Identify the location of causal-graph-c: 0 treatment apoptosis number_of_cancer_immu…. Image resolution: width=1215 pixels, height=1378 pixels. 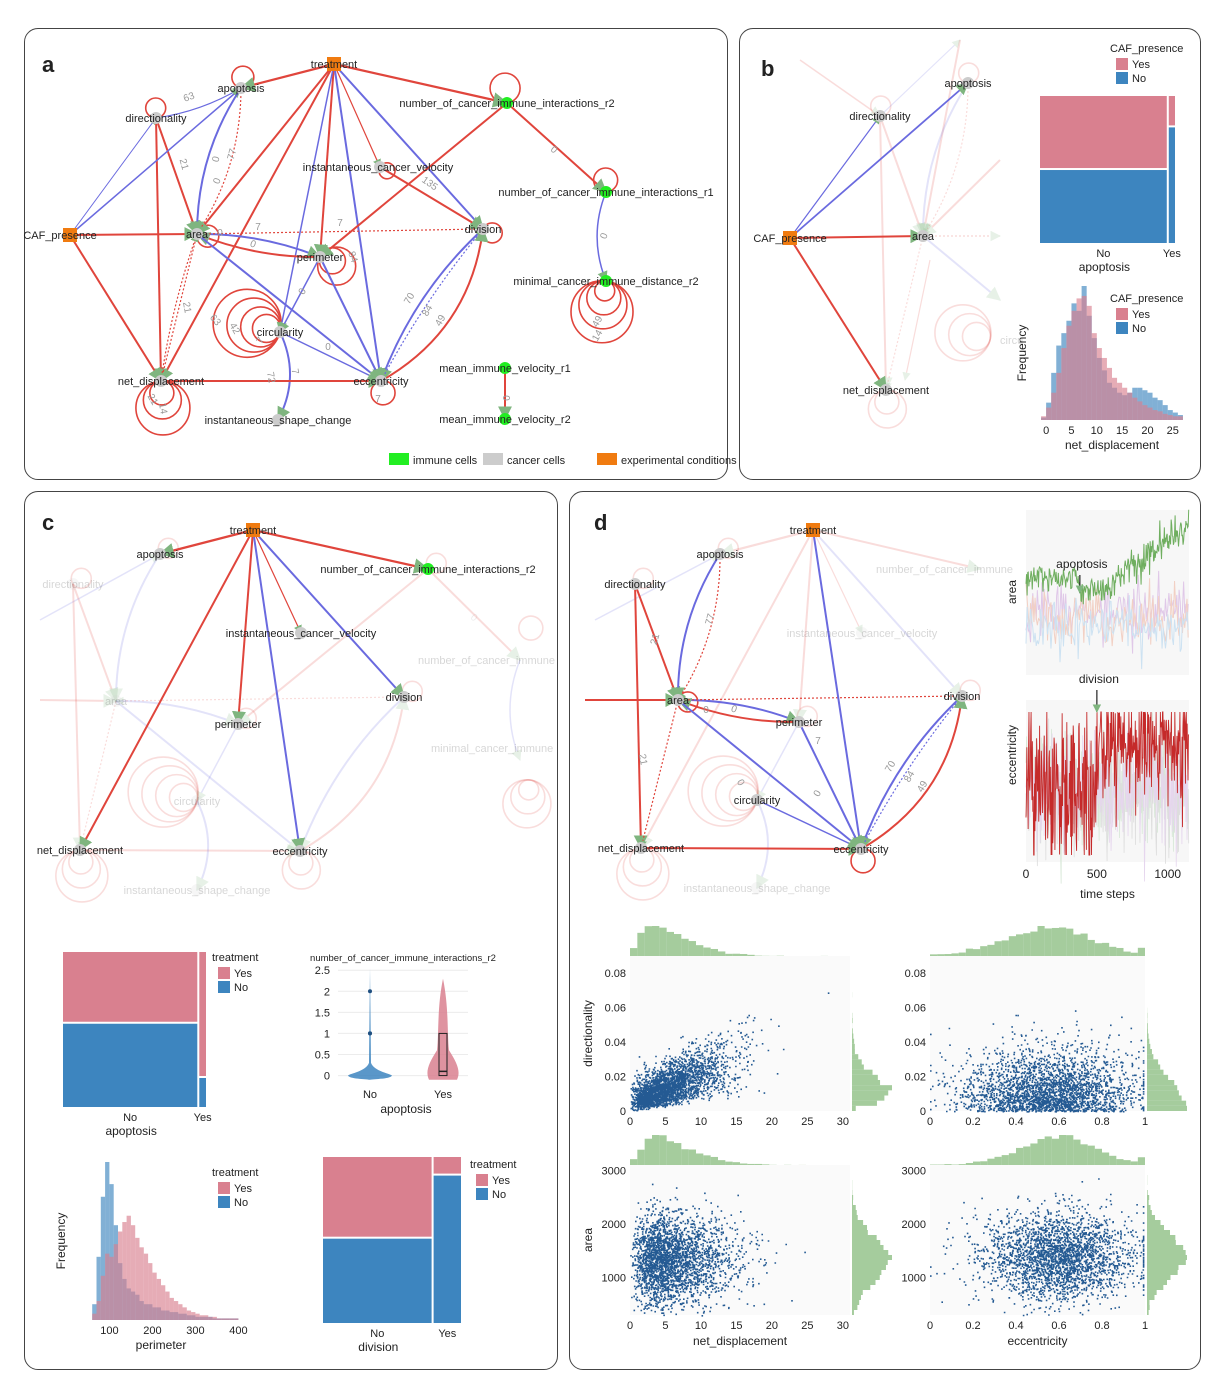
(296, 713).